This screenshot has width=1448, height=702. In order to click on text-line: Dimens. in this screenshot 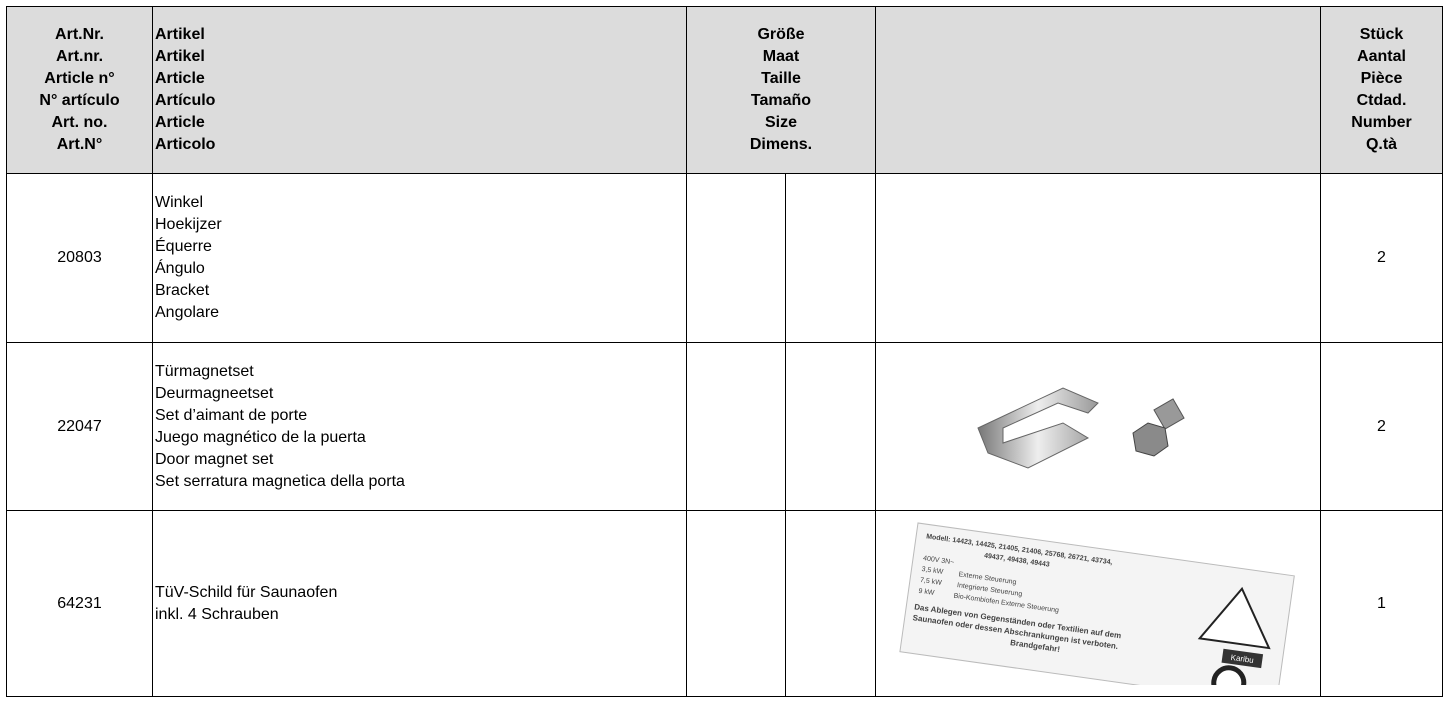, I will do `click(781, 144)`.